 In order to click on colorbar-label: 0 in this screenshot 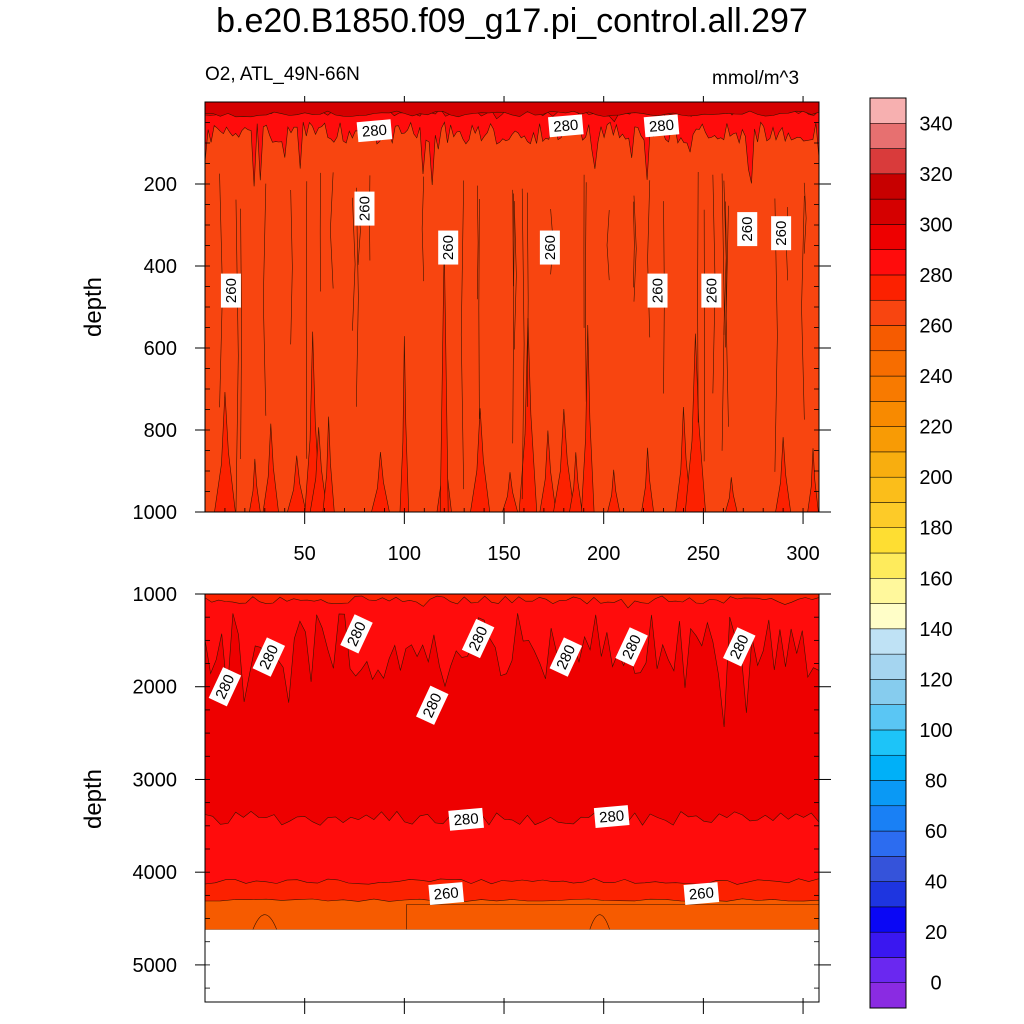, I will do `click(935, 984)`.